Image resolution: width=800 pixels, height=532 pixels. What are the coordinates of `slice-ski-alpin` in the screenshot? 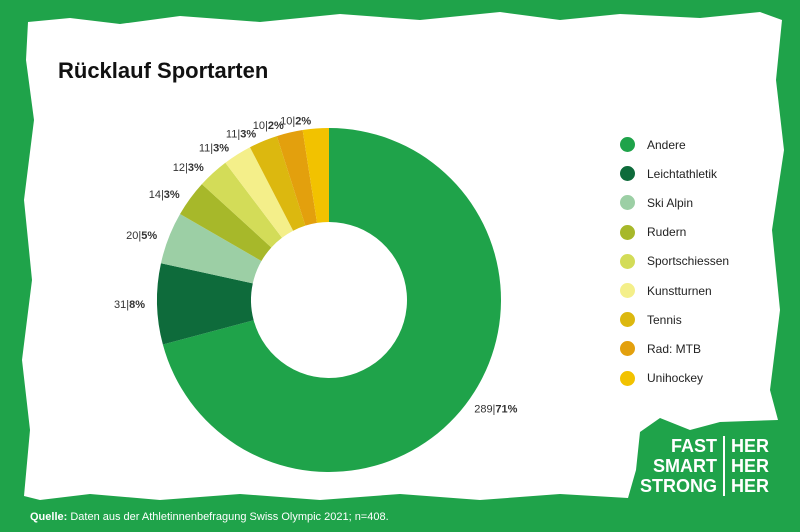 It's located at (211, 249).